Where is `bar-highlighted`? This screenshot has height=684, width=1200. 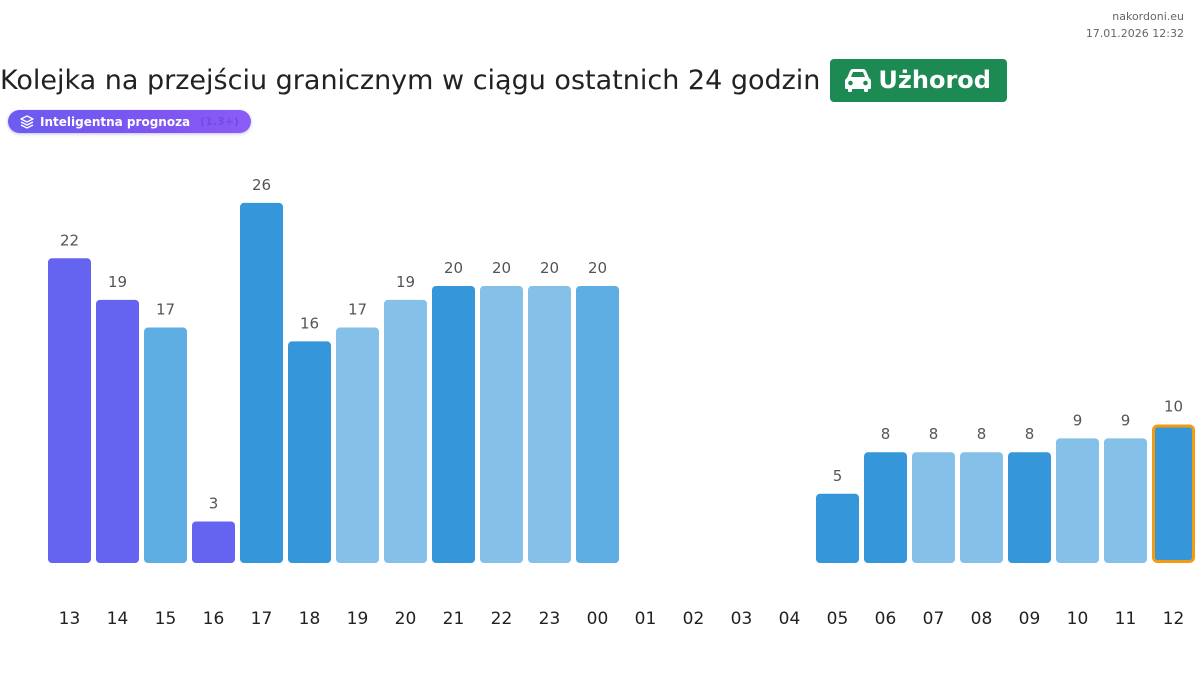 bar-highlighted is located at coordinates (1173, 493).